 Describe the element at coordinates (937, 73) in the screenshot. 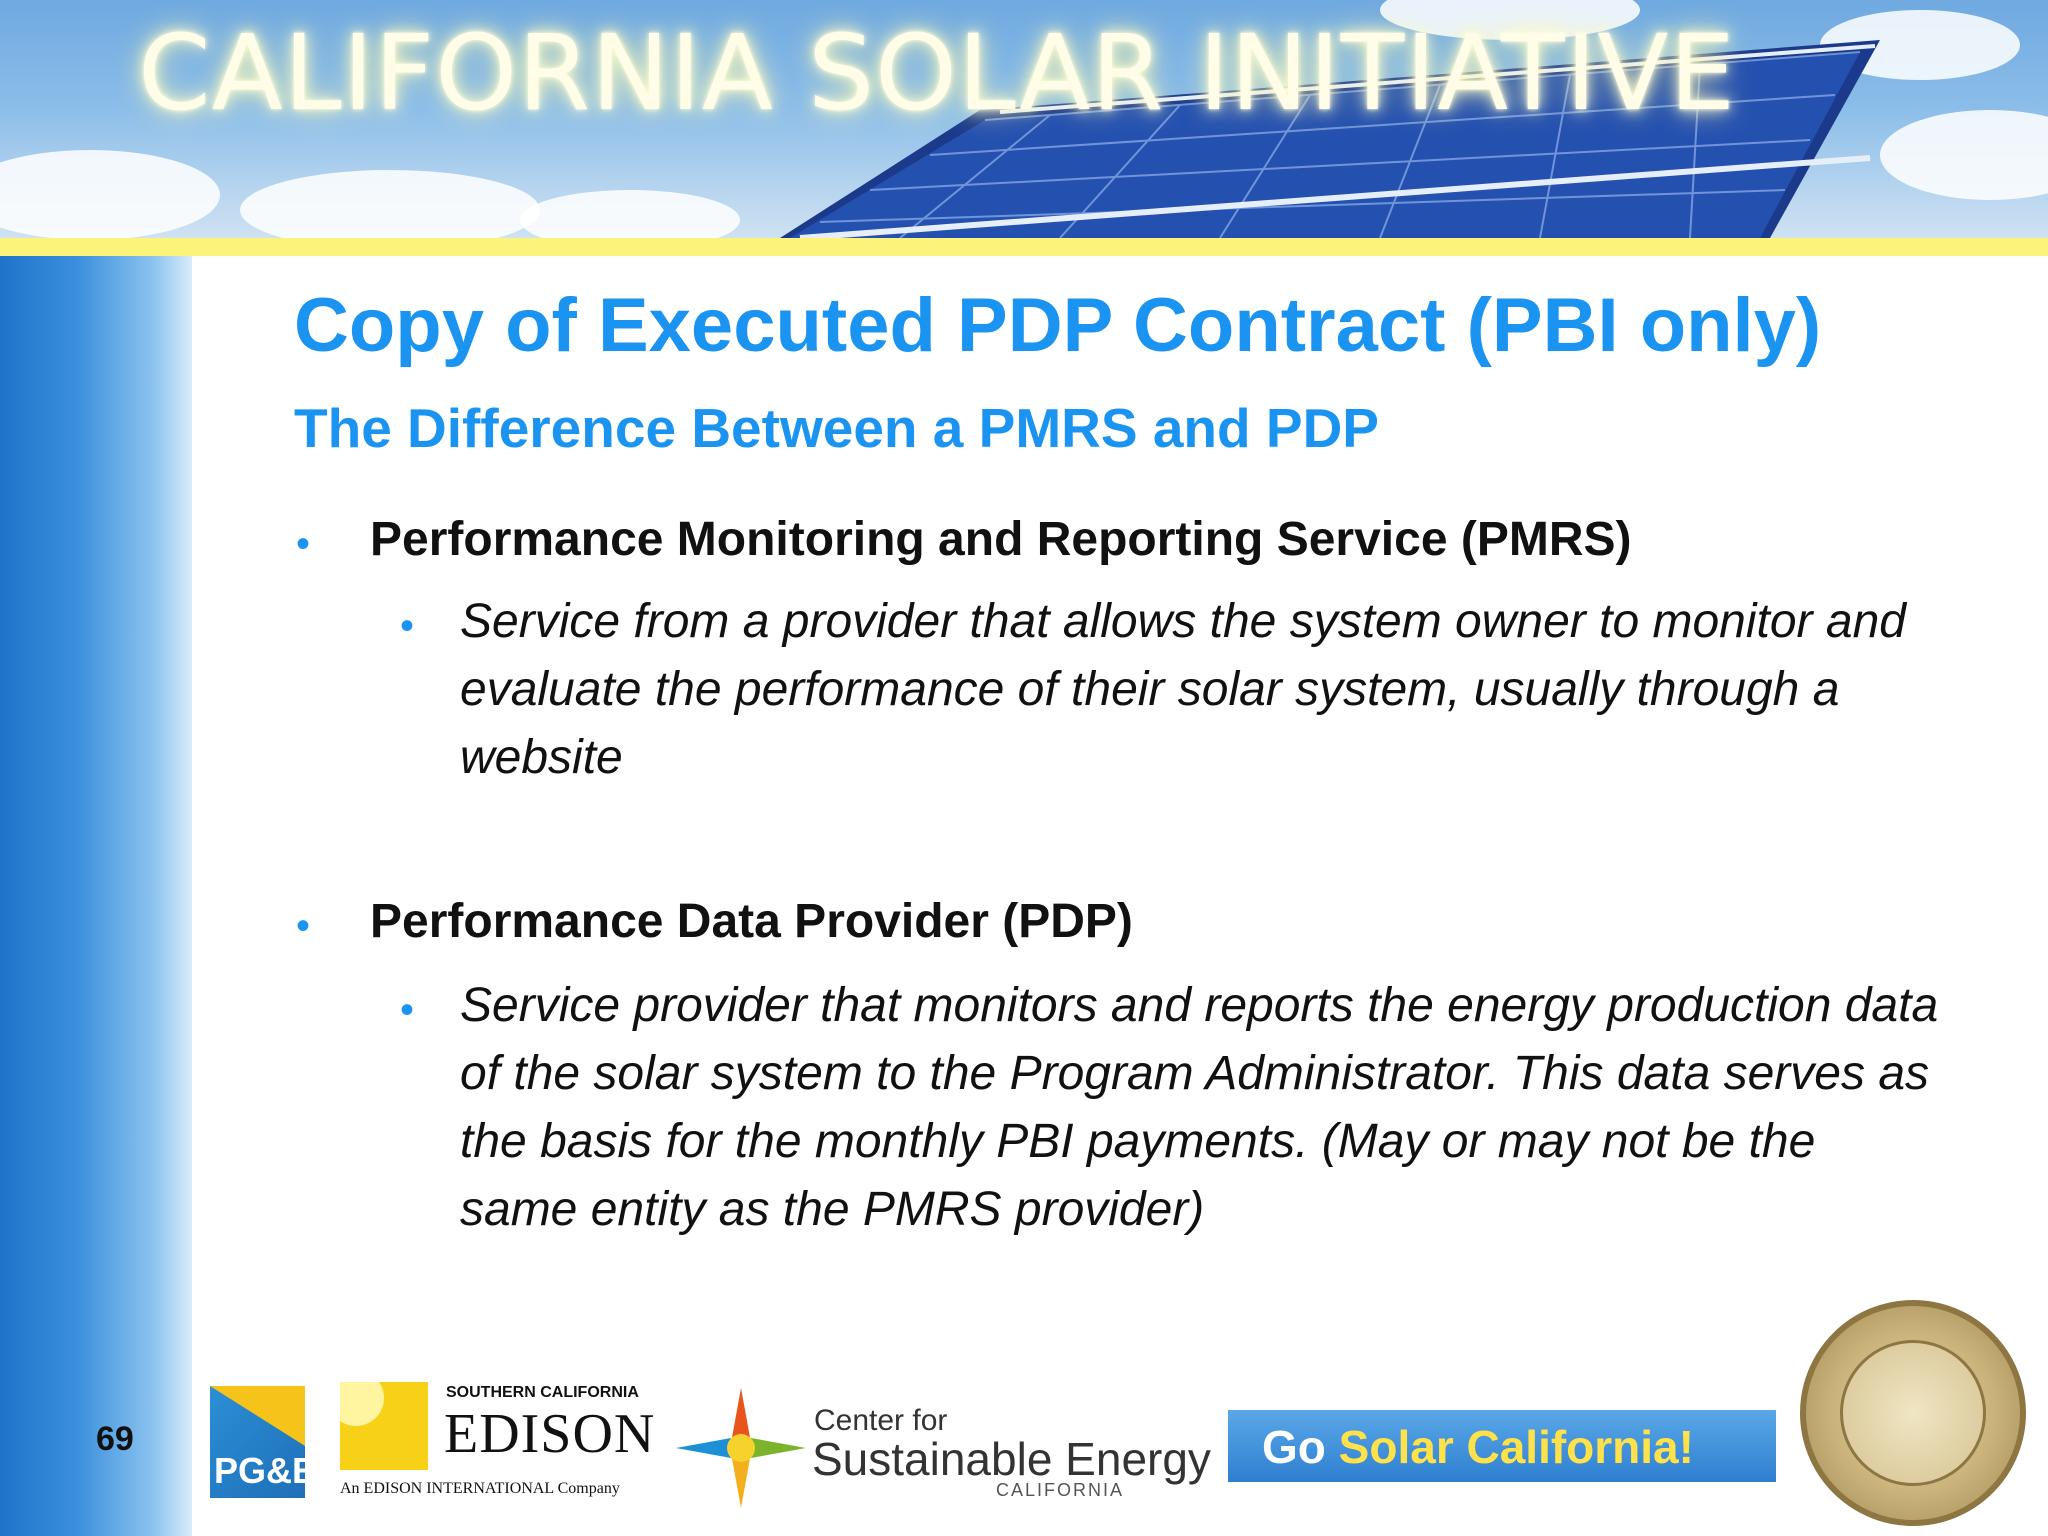

I see `banner-title: CALIFORNIA SOLAR INITIATIVE` at that location.